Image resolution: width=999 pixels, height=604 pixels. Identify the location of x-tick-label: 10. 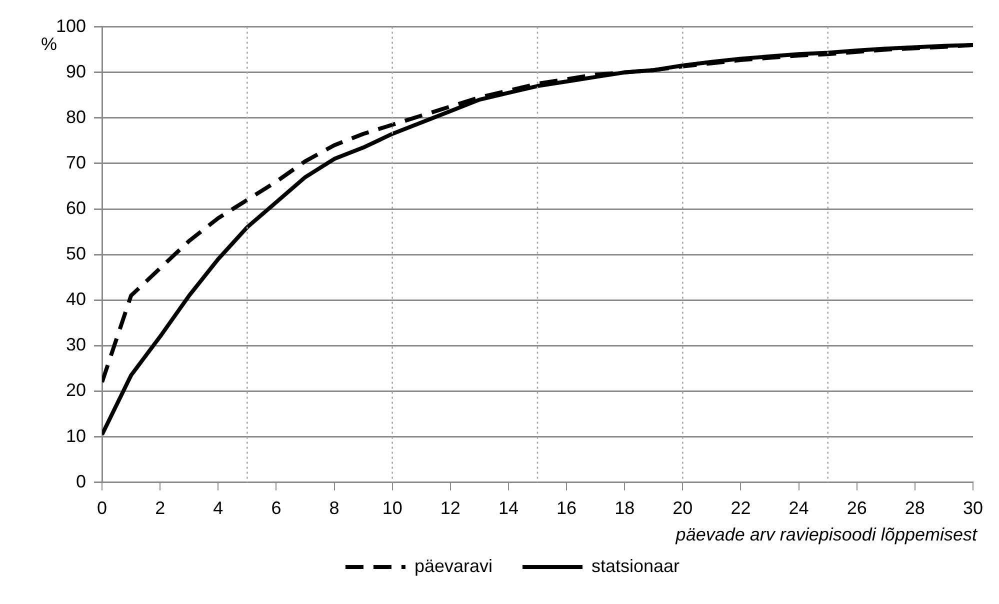
(392, 508).